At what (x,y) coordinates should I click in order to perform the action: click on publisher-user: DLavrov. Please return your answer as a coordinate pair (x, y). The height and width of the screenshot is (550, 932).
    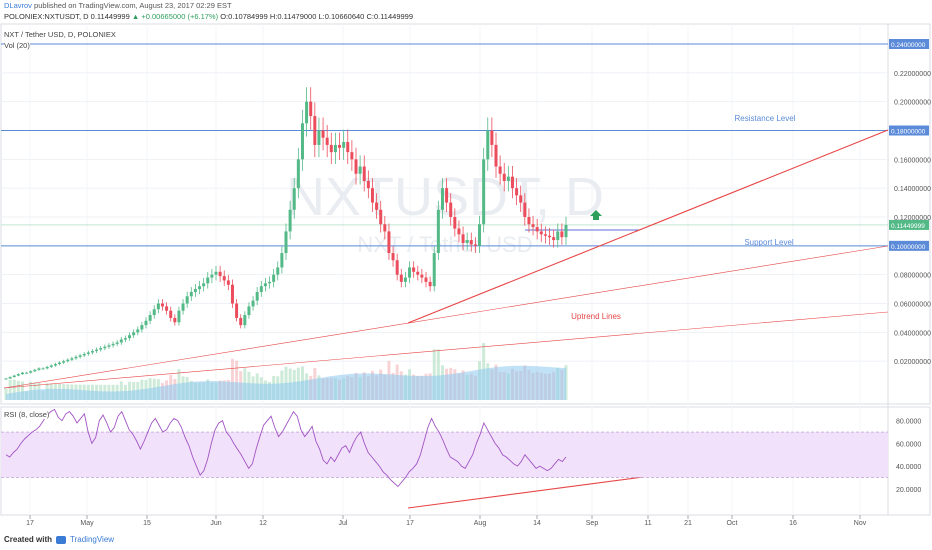
    Looking at the image, I should click on (18, 5).